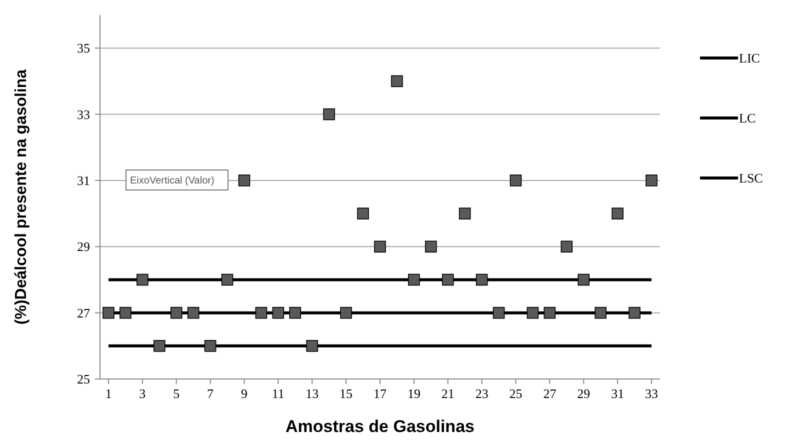 This screenshot has width=806, height=447. Describe the element at coordinates (83, 246) in the screenshot. I see `y-tick-label: 29` at that location.